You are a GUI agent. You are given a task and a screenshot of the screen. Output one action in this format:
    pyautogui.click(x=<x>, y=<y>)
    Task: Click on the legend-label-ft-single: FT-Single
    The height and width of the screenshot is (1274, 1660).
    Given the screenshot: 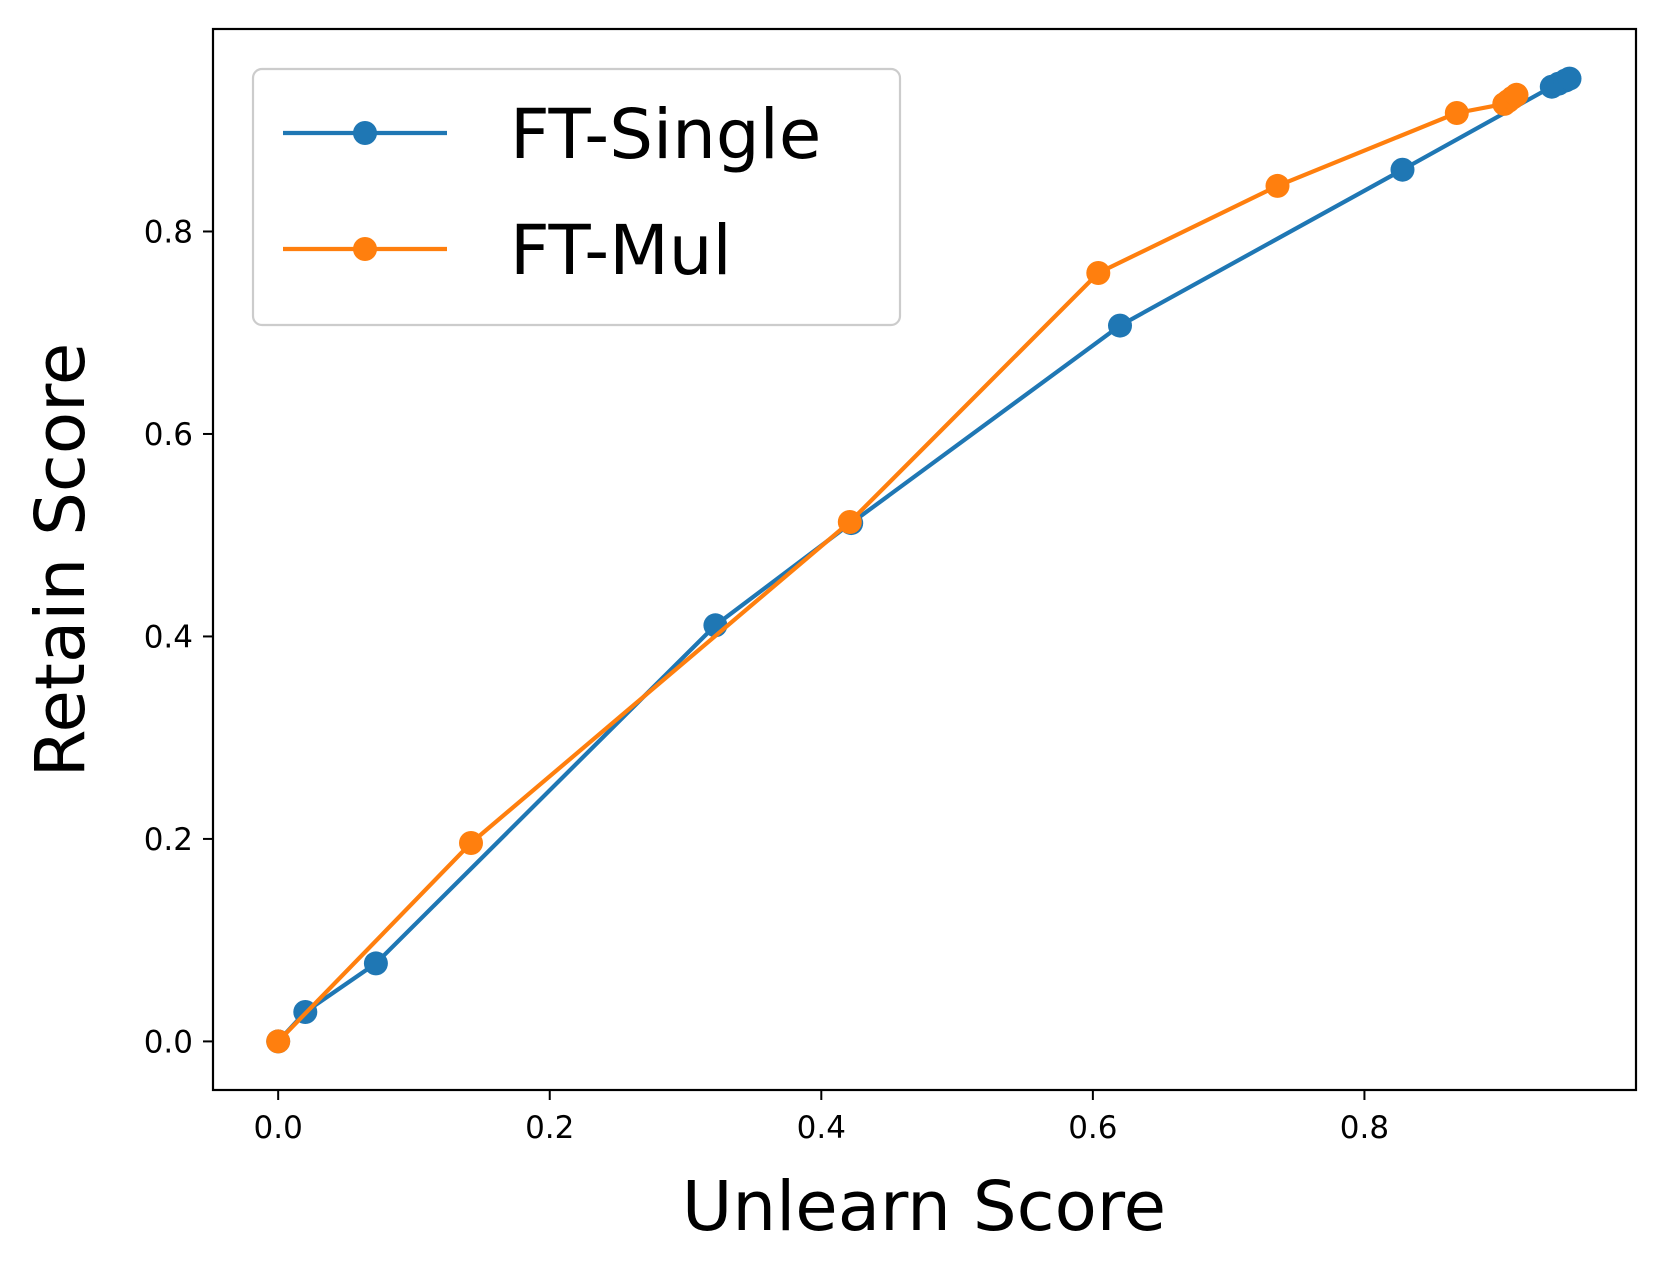 What is the action you would take?
    pyautogui.click(x=665, y=135)
    